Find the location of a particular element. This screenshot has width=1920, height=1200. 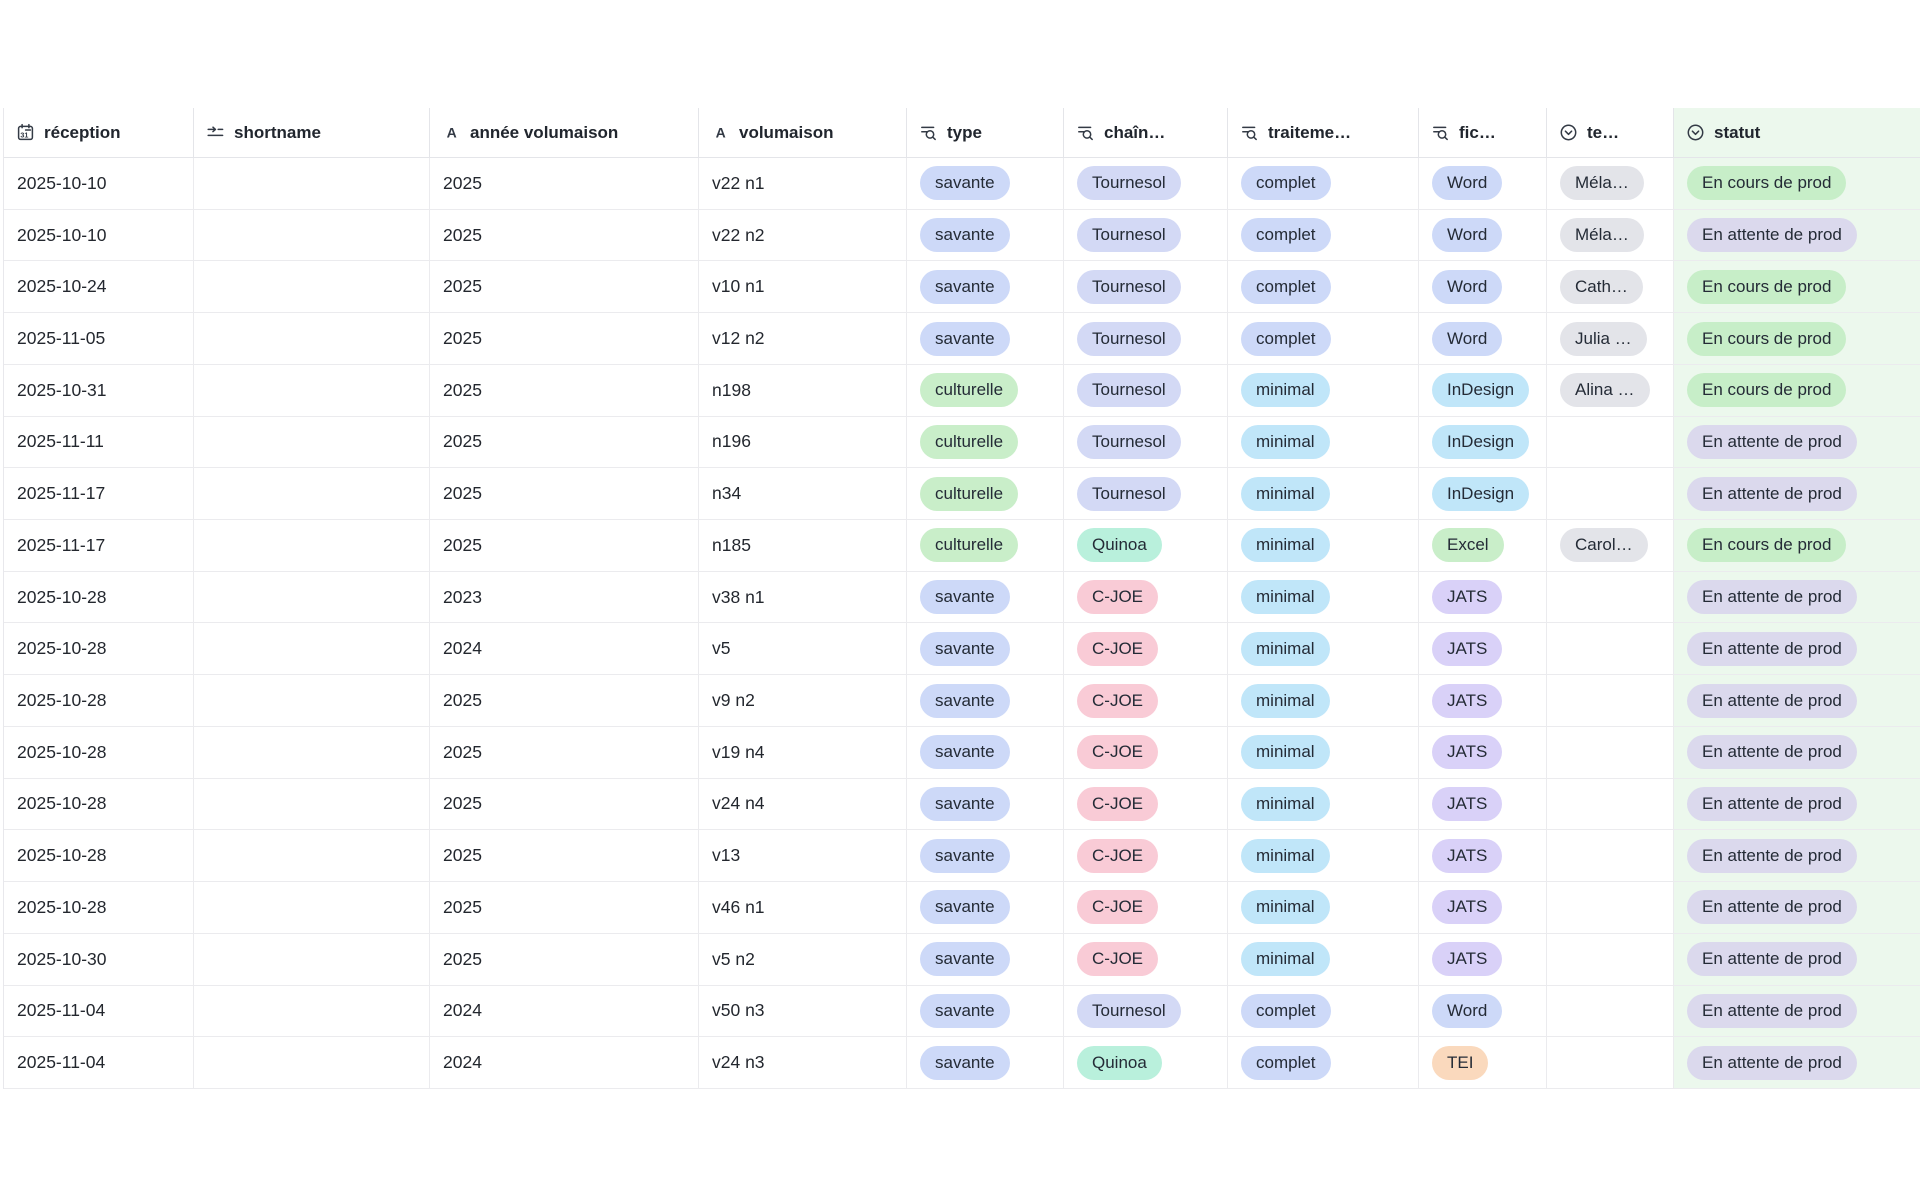

cell-traitement: complet is located at coordinates (1323, 235).